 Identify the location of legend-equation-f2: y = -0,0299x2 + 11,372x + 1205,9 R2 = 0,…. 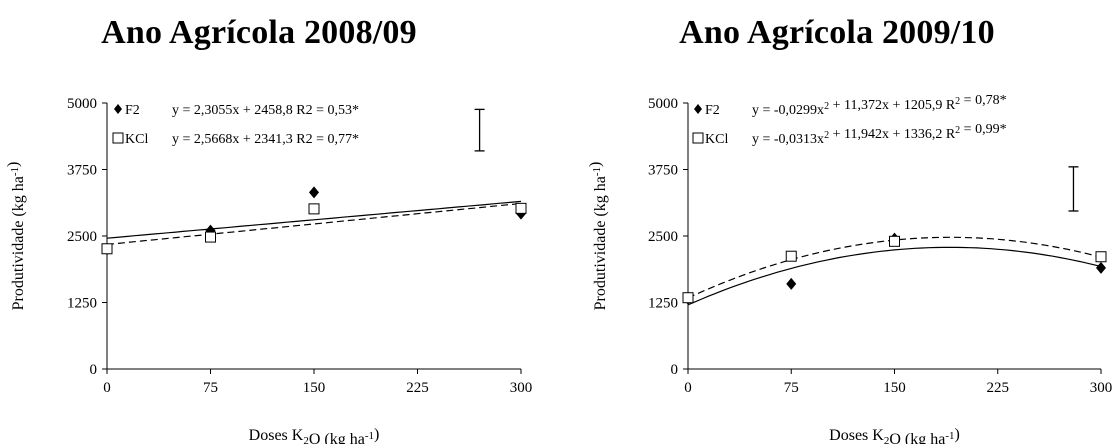
(879, 105).